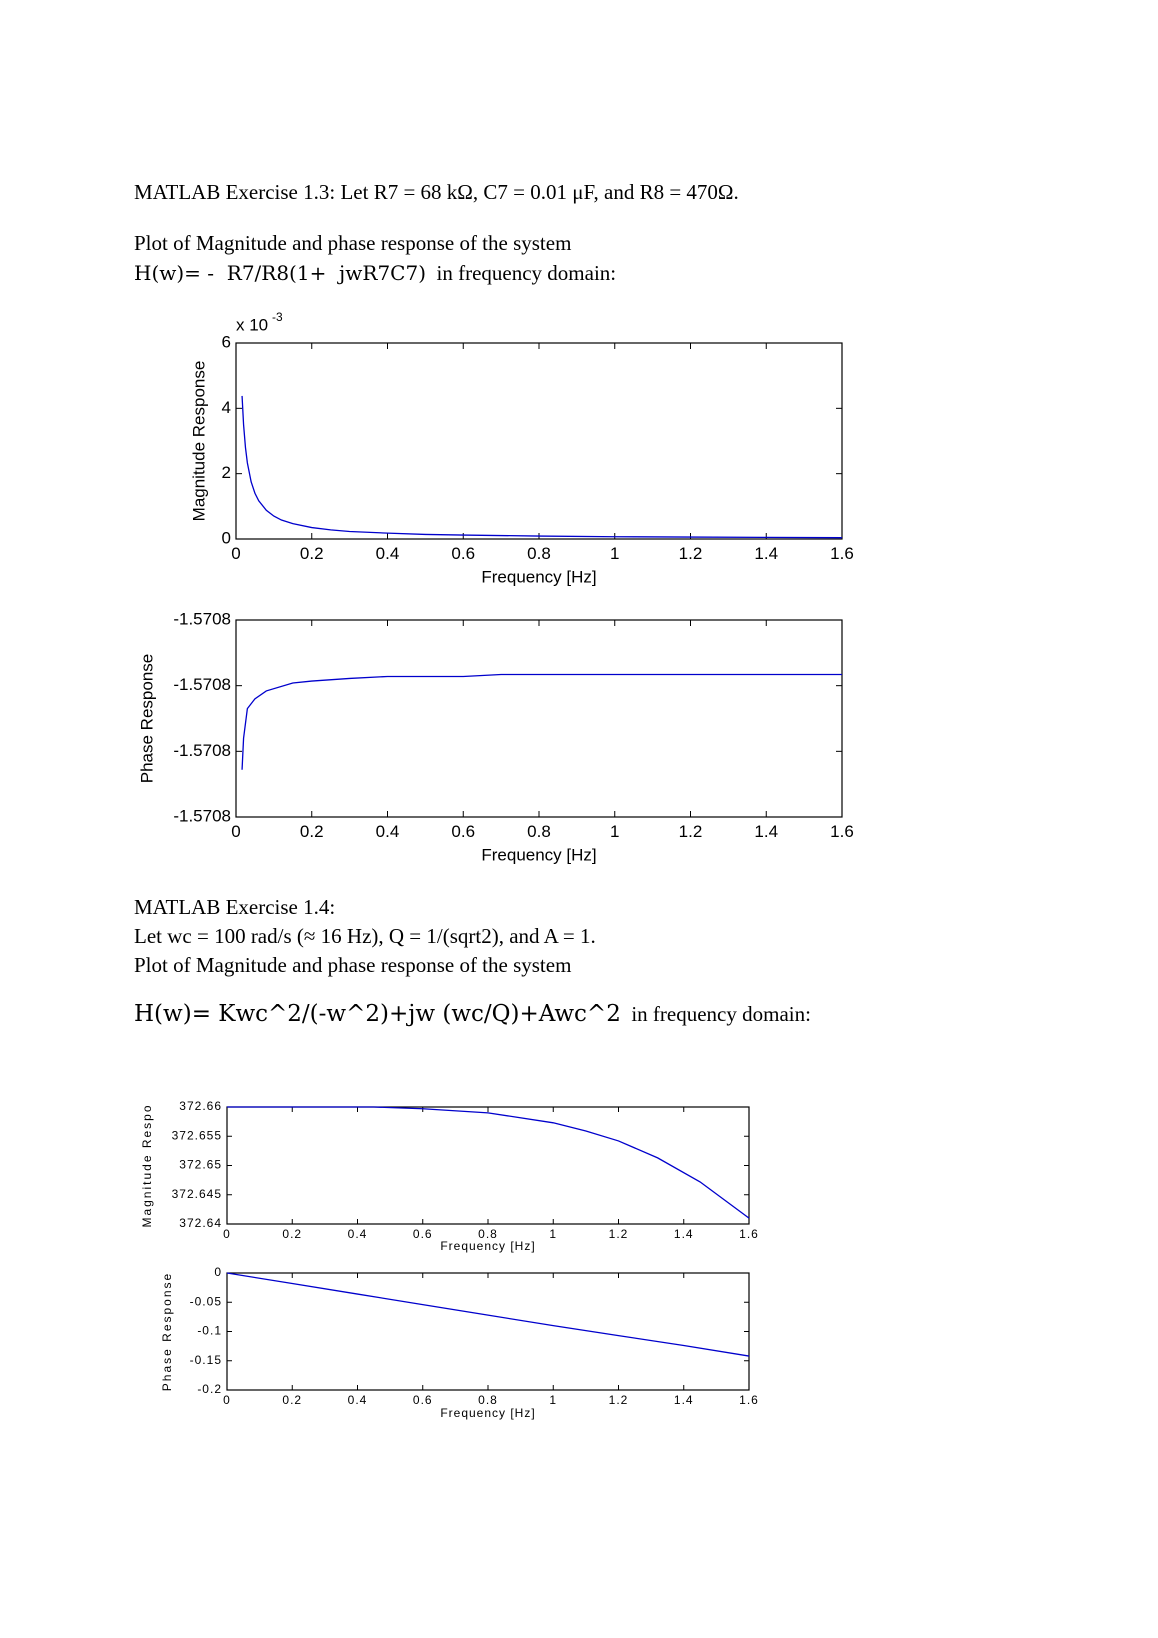  I want to click on y-tick-label: 2, so click(226, 472).